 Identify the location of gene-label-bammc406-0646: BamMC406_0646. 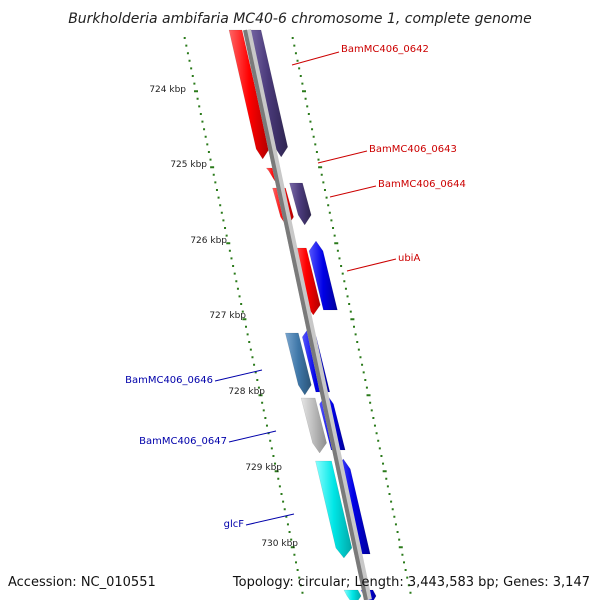
(169, 380).